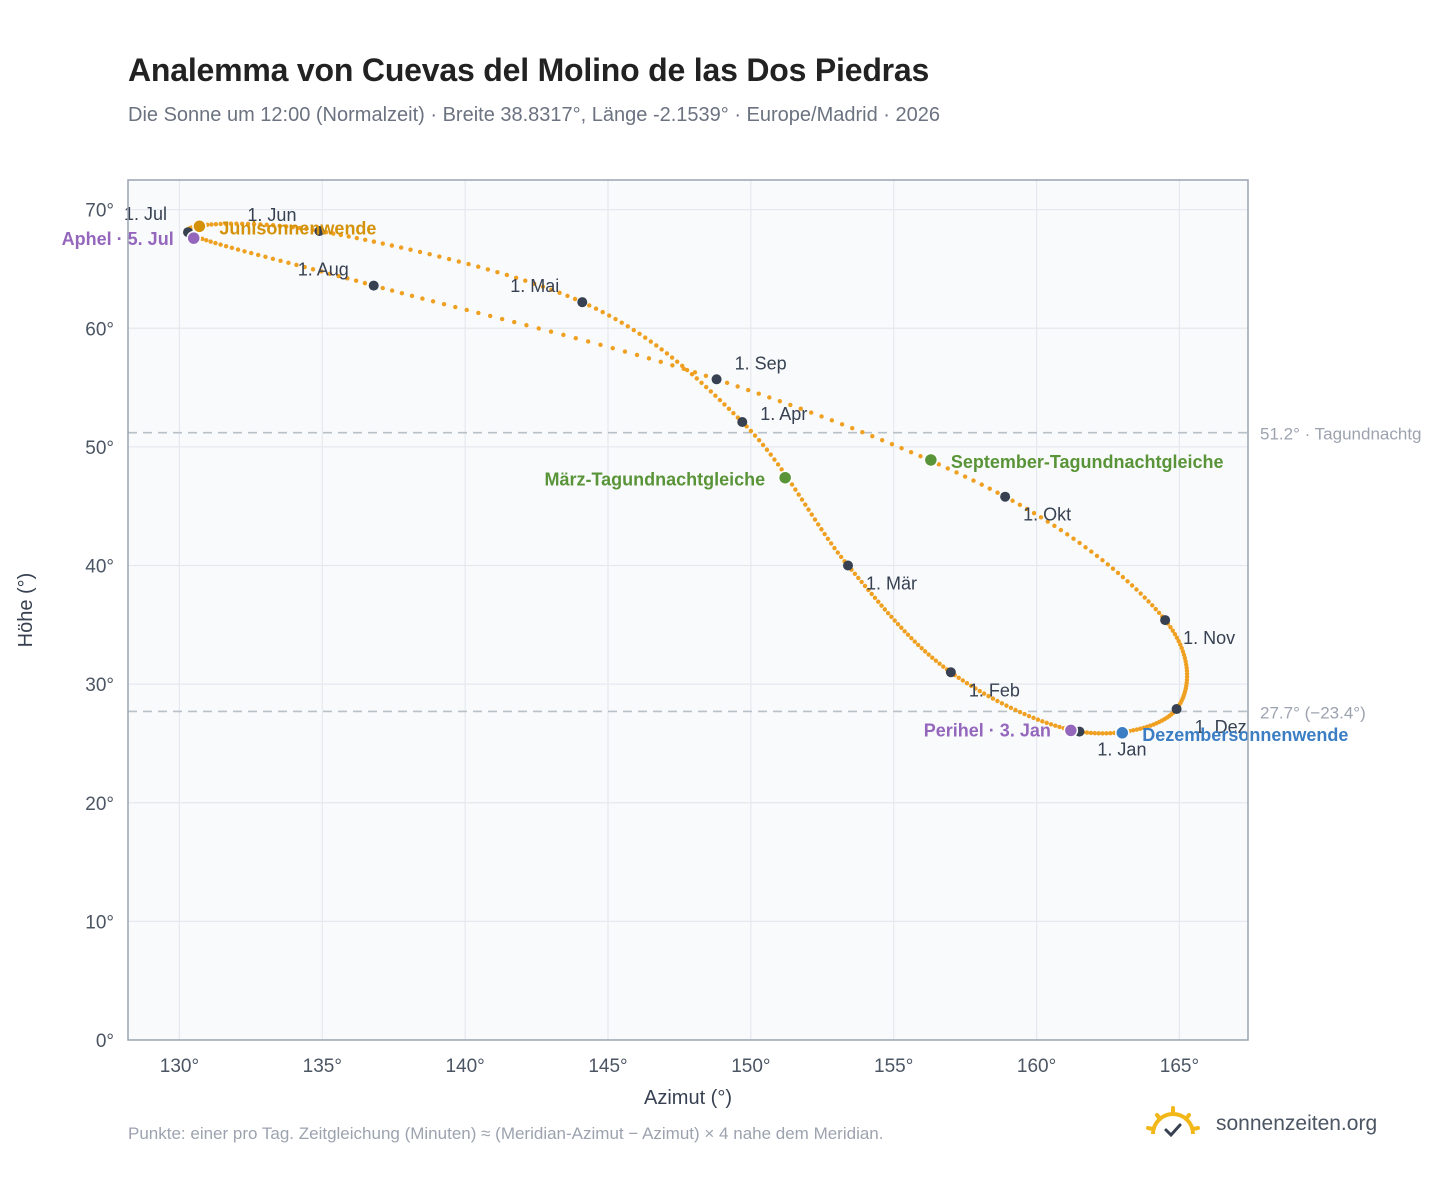 Image resolution: width=1448 pixels, height=1188 pixels. Describe the element at coordinates (1087, 462) in the screenshot. I see `event-label: September-Tagundnachtgleiche` at that location.